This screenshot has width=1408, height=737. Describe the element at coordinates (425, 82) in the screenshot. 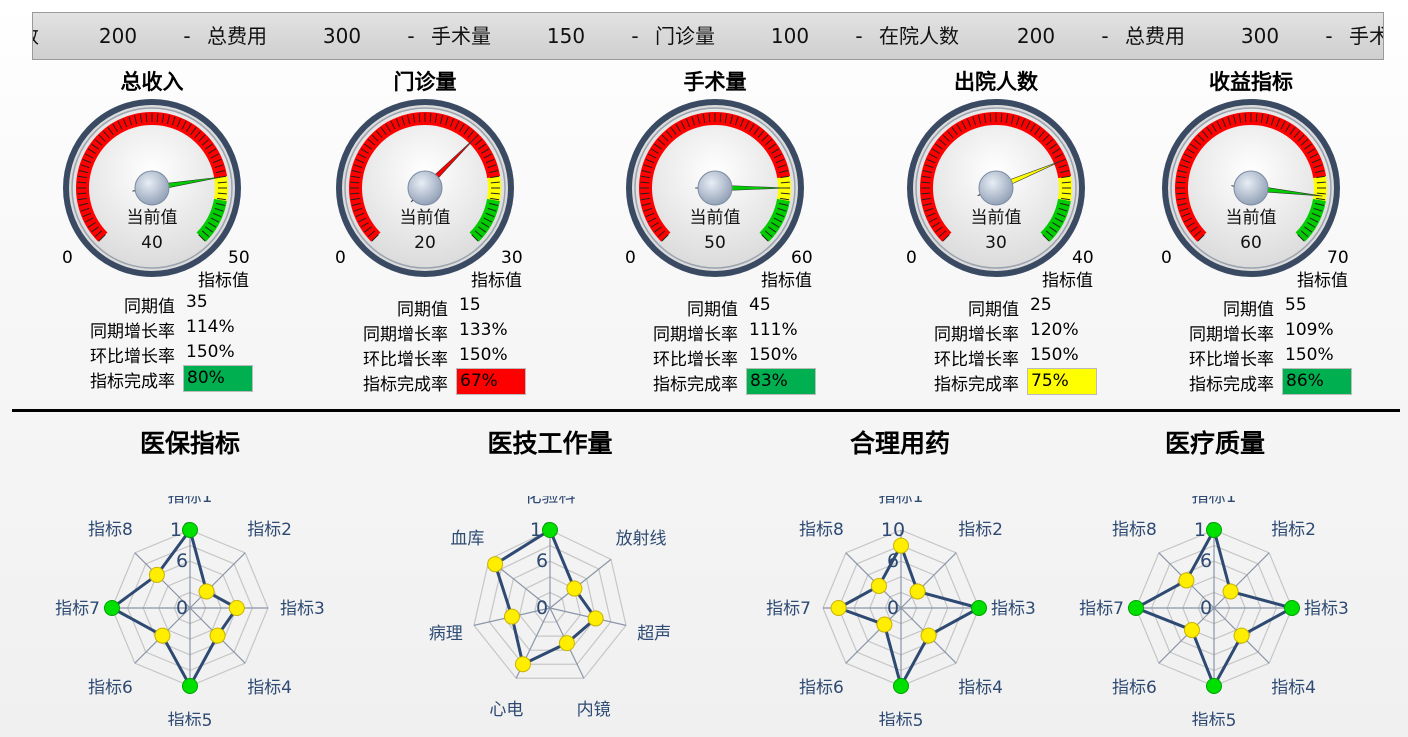

I see `gauge-title: 门诊量` at that location.